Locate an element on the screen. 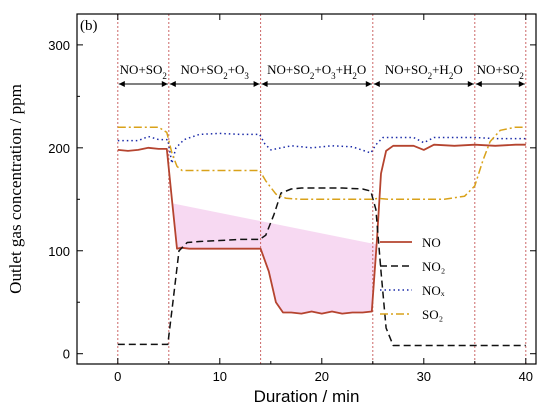  phase-annotation: NO+SO2+H2O is located at coordinates (423, 74).